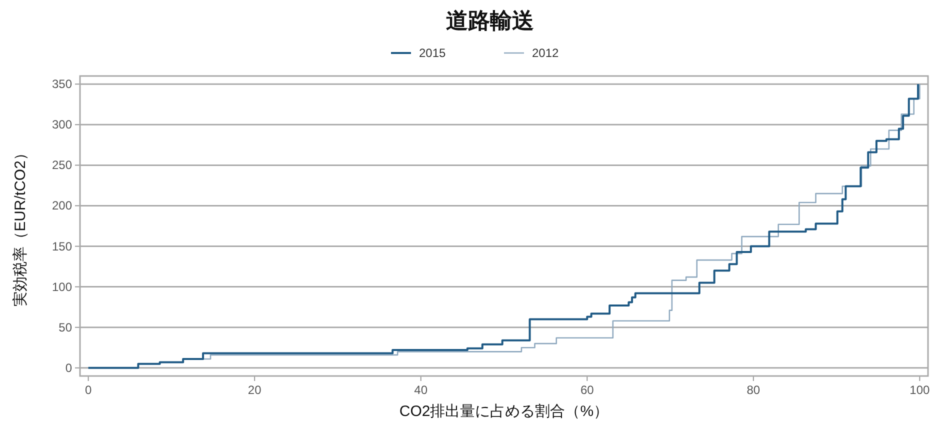 This screenshot has height=426, width=930. I want to click on y-tick-label: 200, so click(62, 205).